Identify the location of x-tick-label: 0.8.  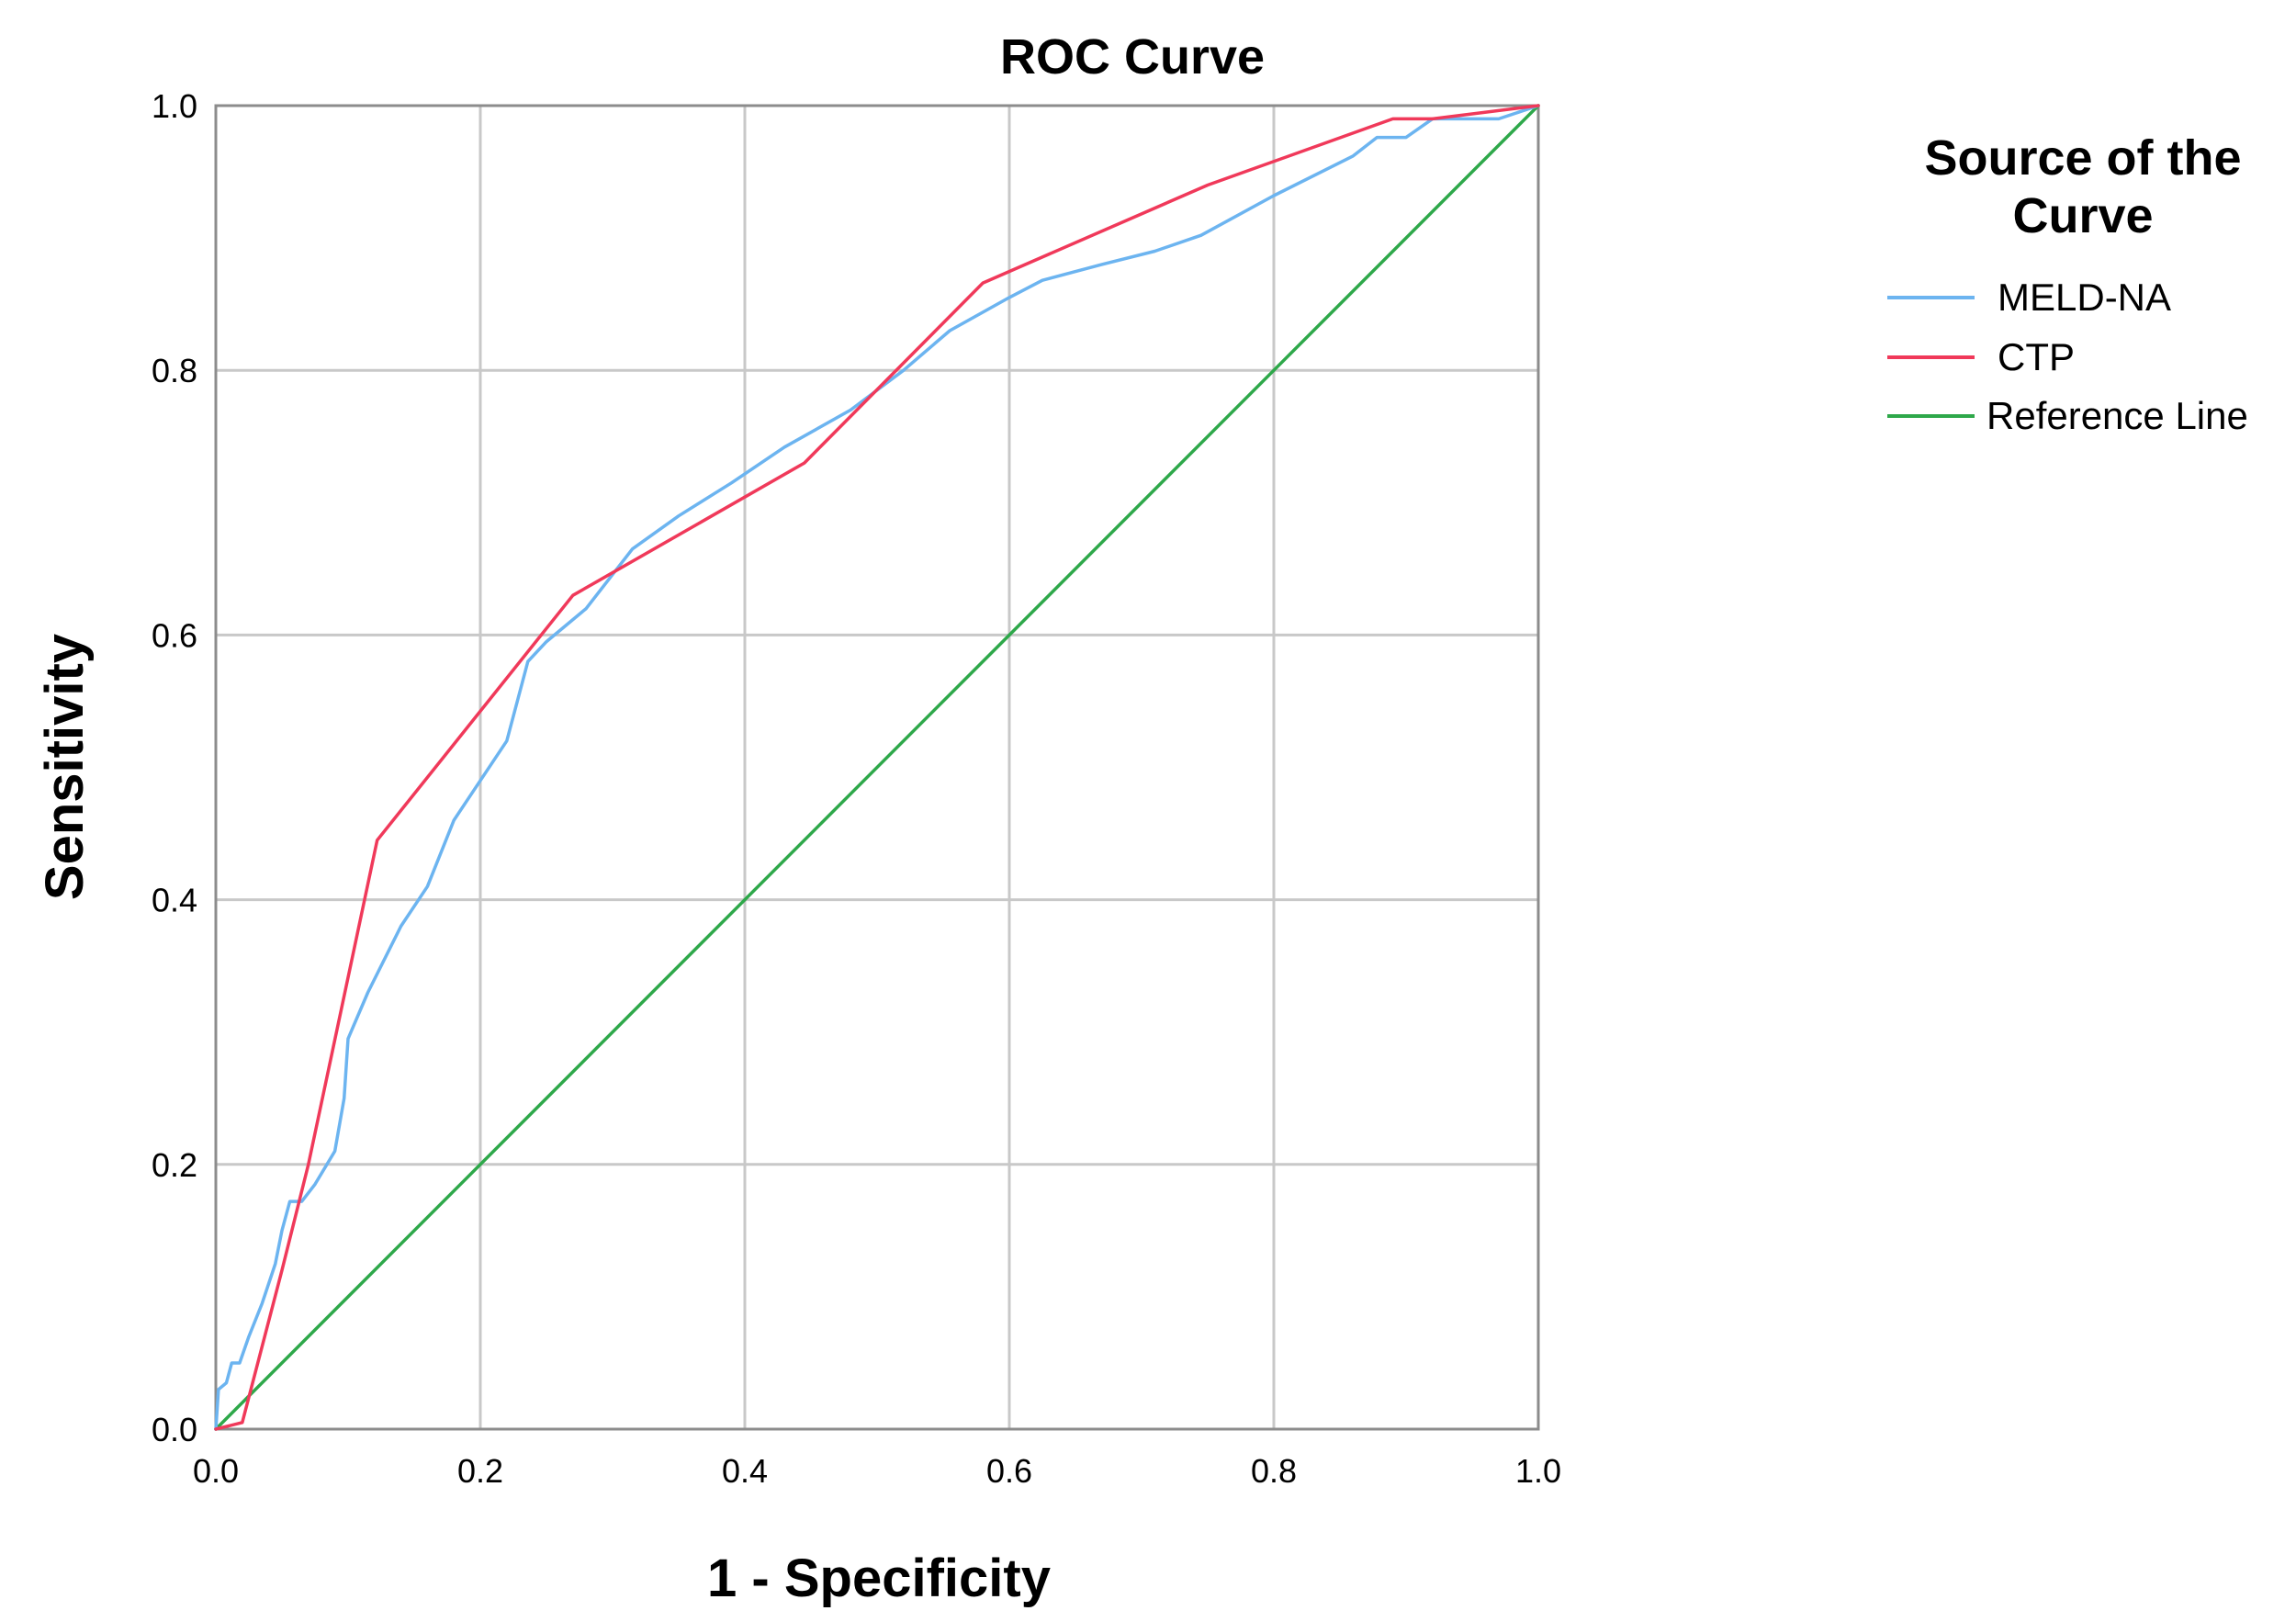
(1274, 1471).